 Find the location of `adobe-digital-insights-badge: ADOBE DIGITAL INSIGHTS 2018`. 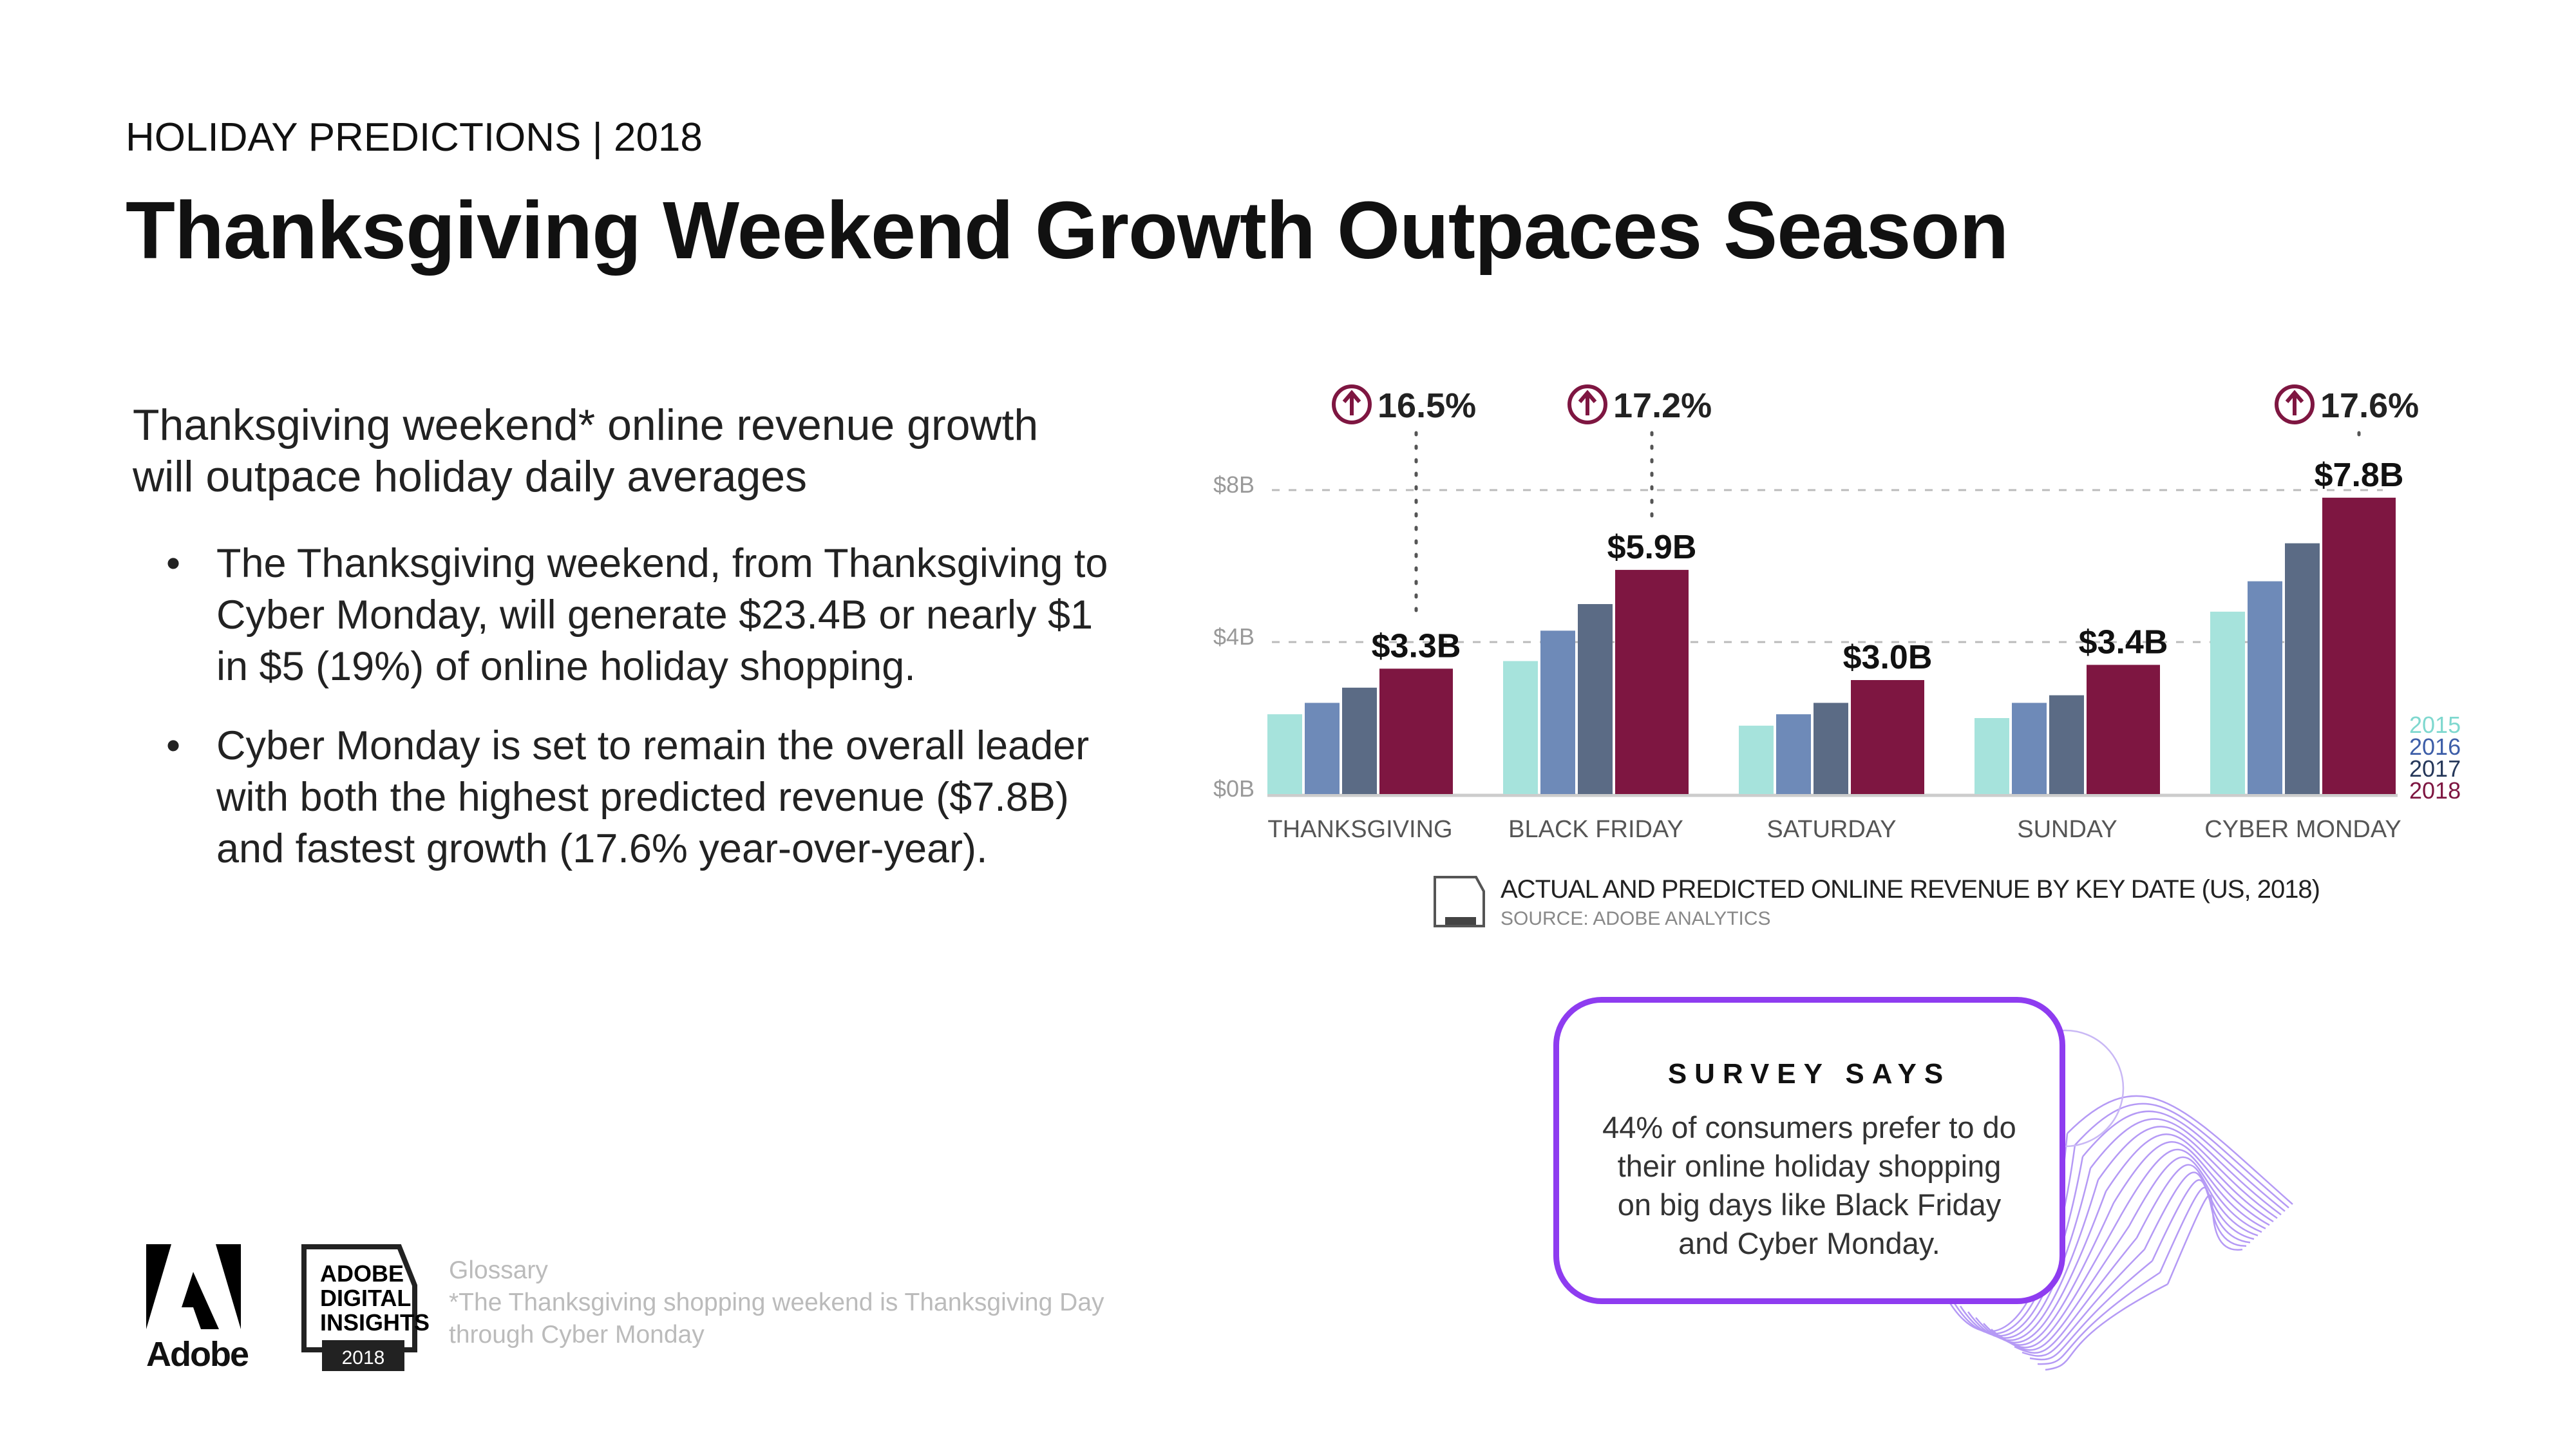

adobe-digital-insights-badge: ADOBE DIGITAL INSIGHTS 2018 is located at coordinates (366, 1307).